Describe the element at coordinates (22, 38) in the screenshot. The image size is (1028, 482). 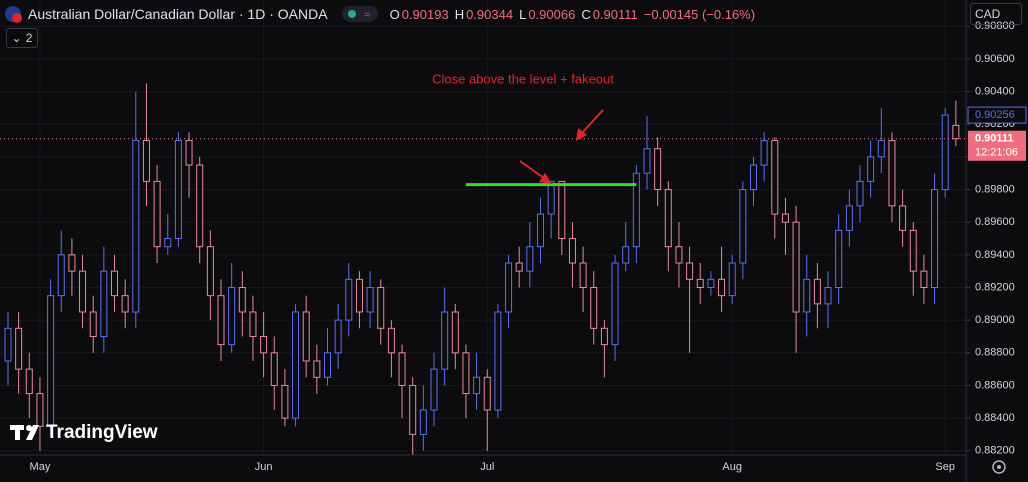
I see `indicators-toggle: ⌄ 2` at that location.